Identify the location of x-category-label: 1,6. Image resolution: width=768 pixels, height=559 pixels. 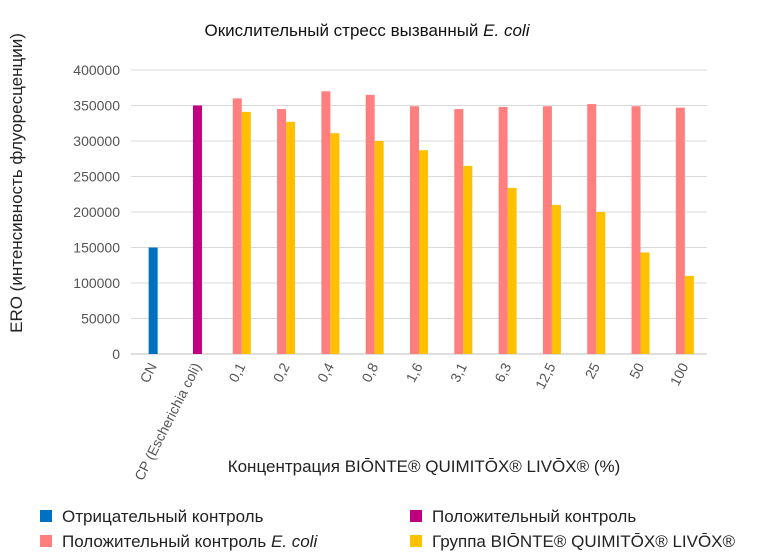
(414, 372).